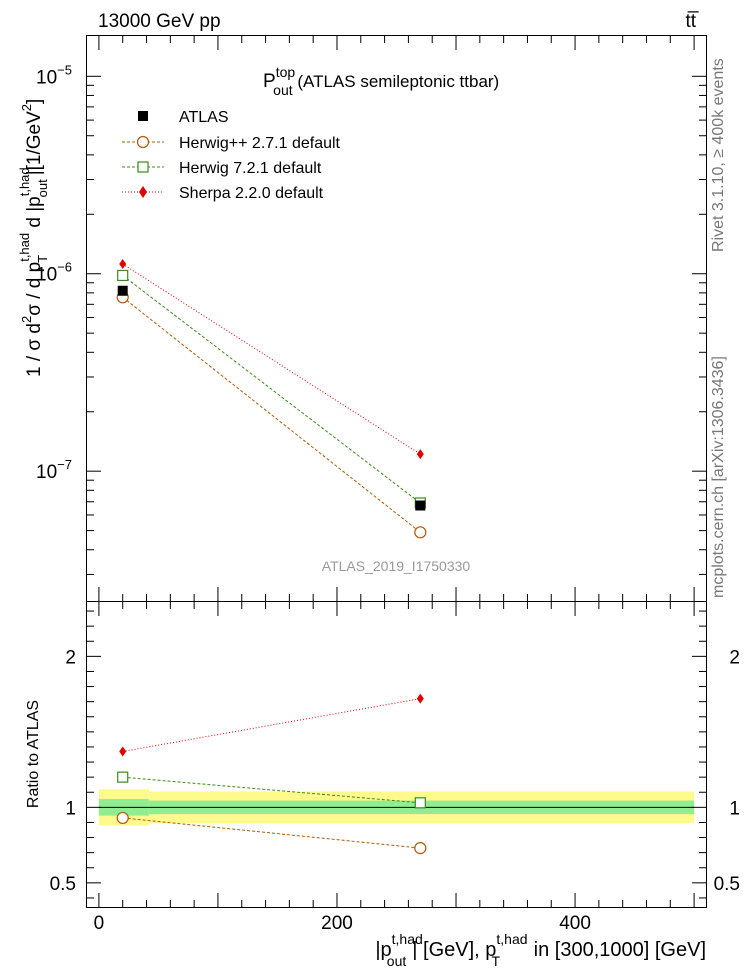  I want to click on upper-ytick-label: 10⁻⁶, so click(54, 273).